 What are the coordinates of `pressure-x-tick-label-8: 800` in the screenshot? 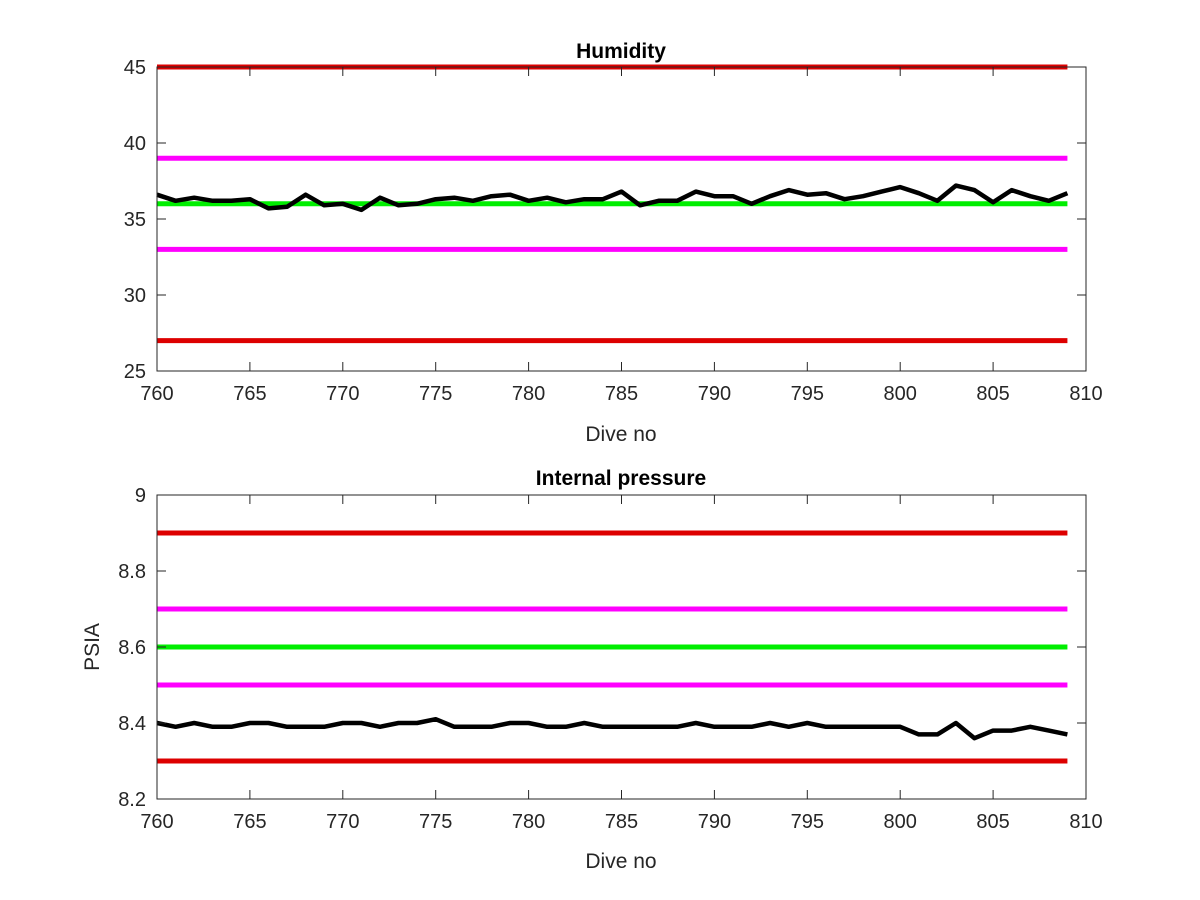 It's located at (900, 822).